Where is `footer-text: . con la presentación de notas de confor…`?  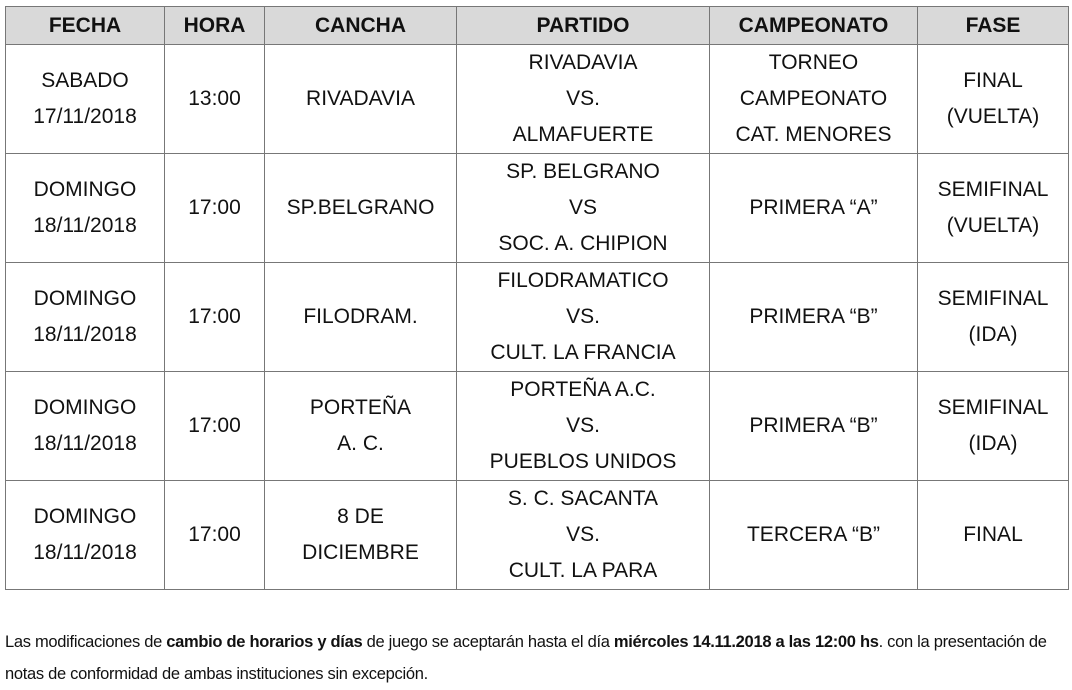
footer-text: . con la presentación de notas de confor… is located at coordinates (526, 658).